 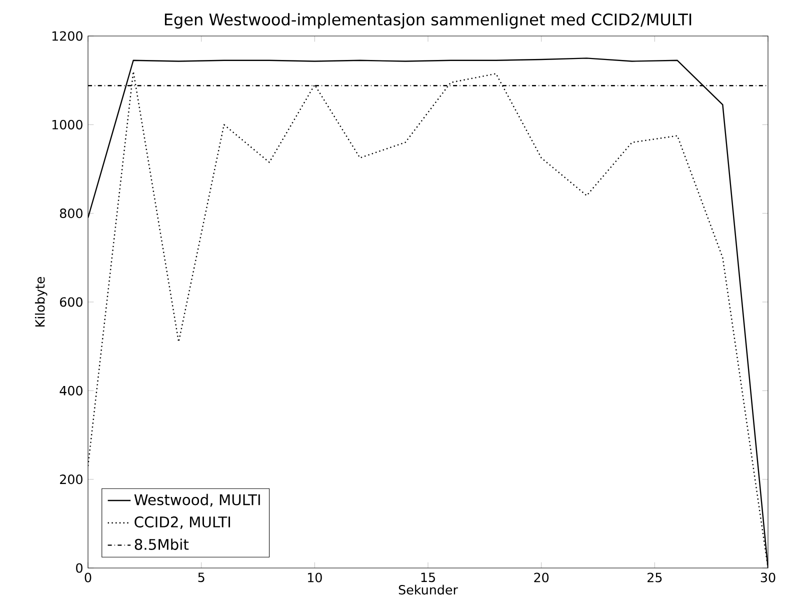 I want to click on y-tick-label: 1000, so click(x=67, y=125).